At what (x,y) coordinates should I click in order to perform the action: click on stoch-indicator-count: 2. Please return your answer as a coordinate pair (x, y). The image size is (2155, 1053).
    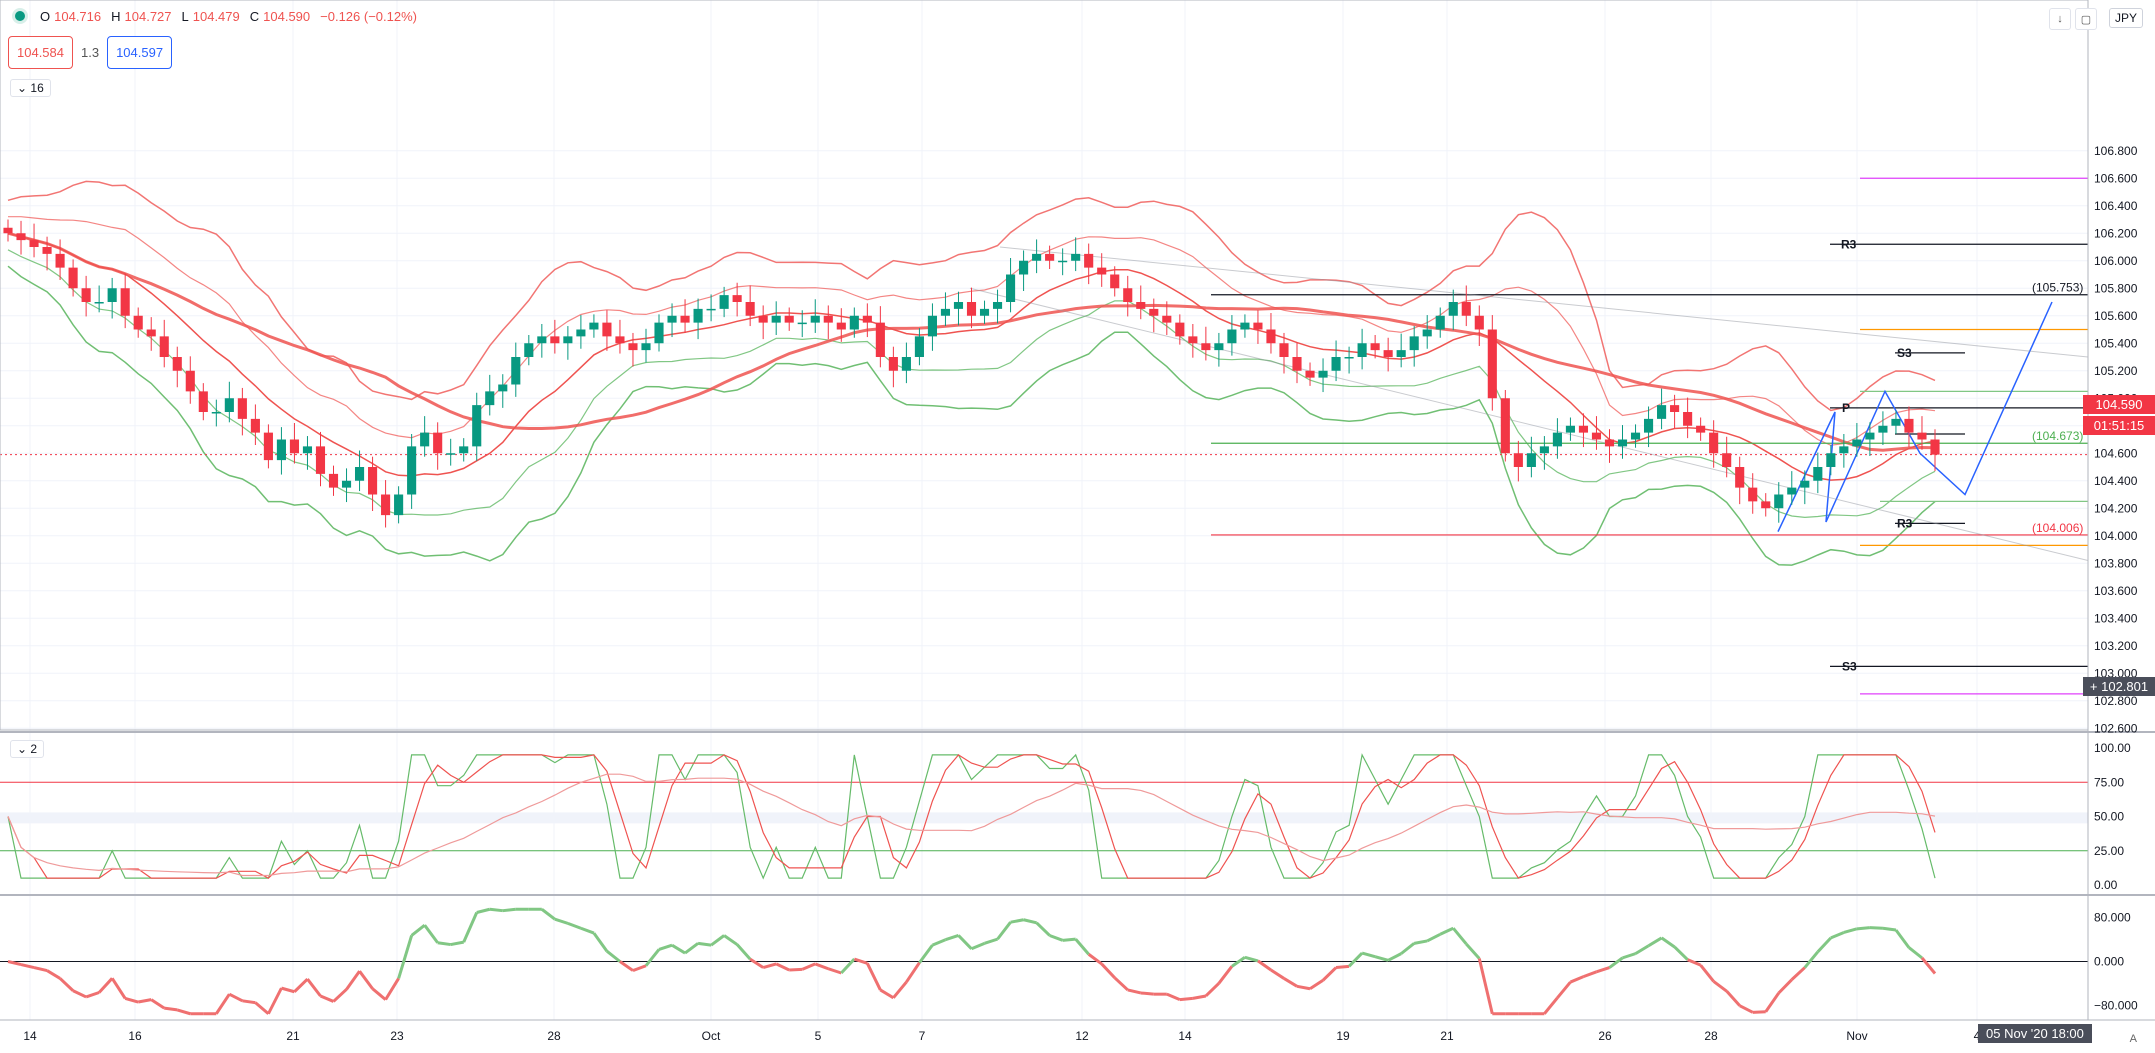
    Looking at the image, I should click on (34, 749).